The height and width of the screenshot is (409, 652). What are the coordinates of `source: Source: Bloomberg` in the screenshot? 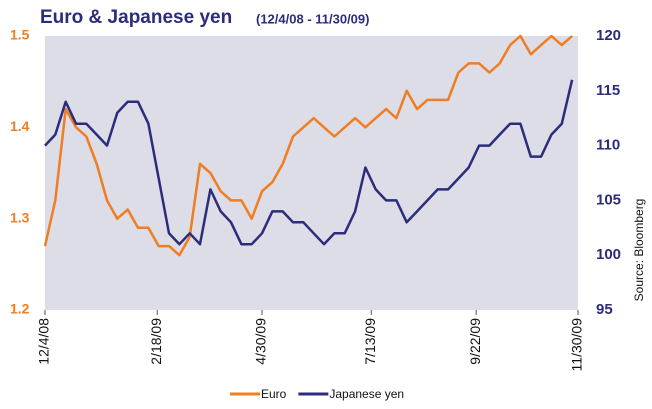 It's located at (639, 250).